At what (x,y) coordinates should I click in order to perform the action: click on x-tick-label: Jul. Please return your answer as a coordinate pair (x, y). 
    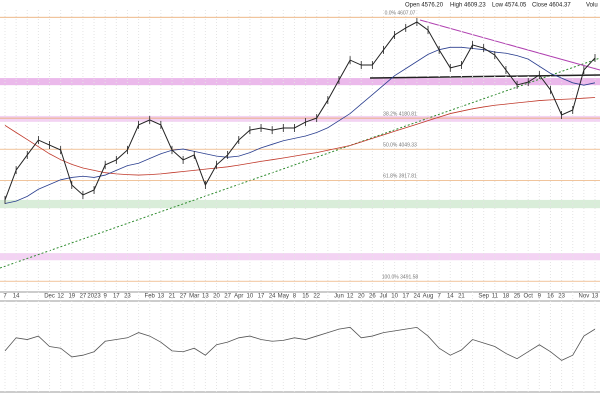
    Looking at the image, I should click on (384, 297).